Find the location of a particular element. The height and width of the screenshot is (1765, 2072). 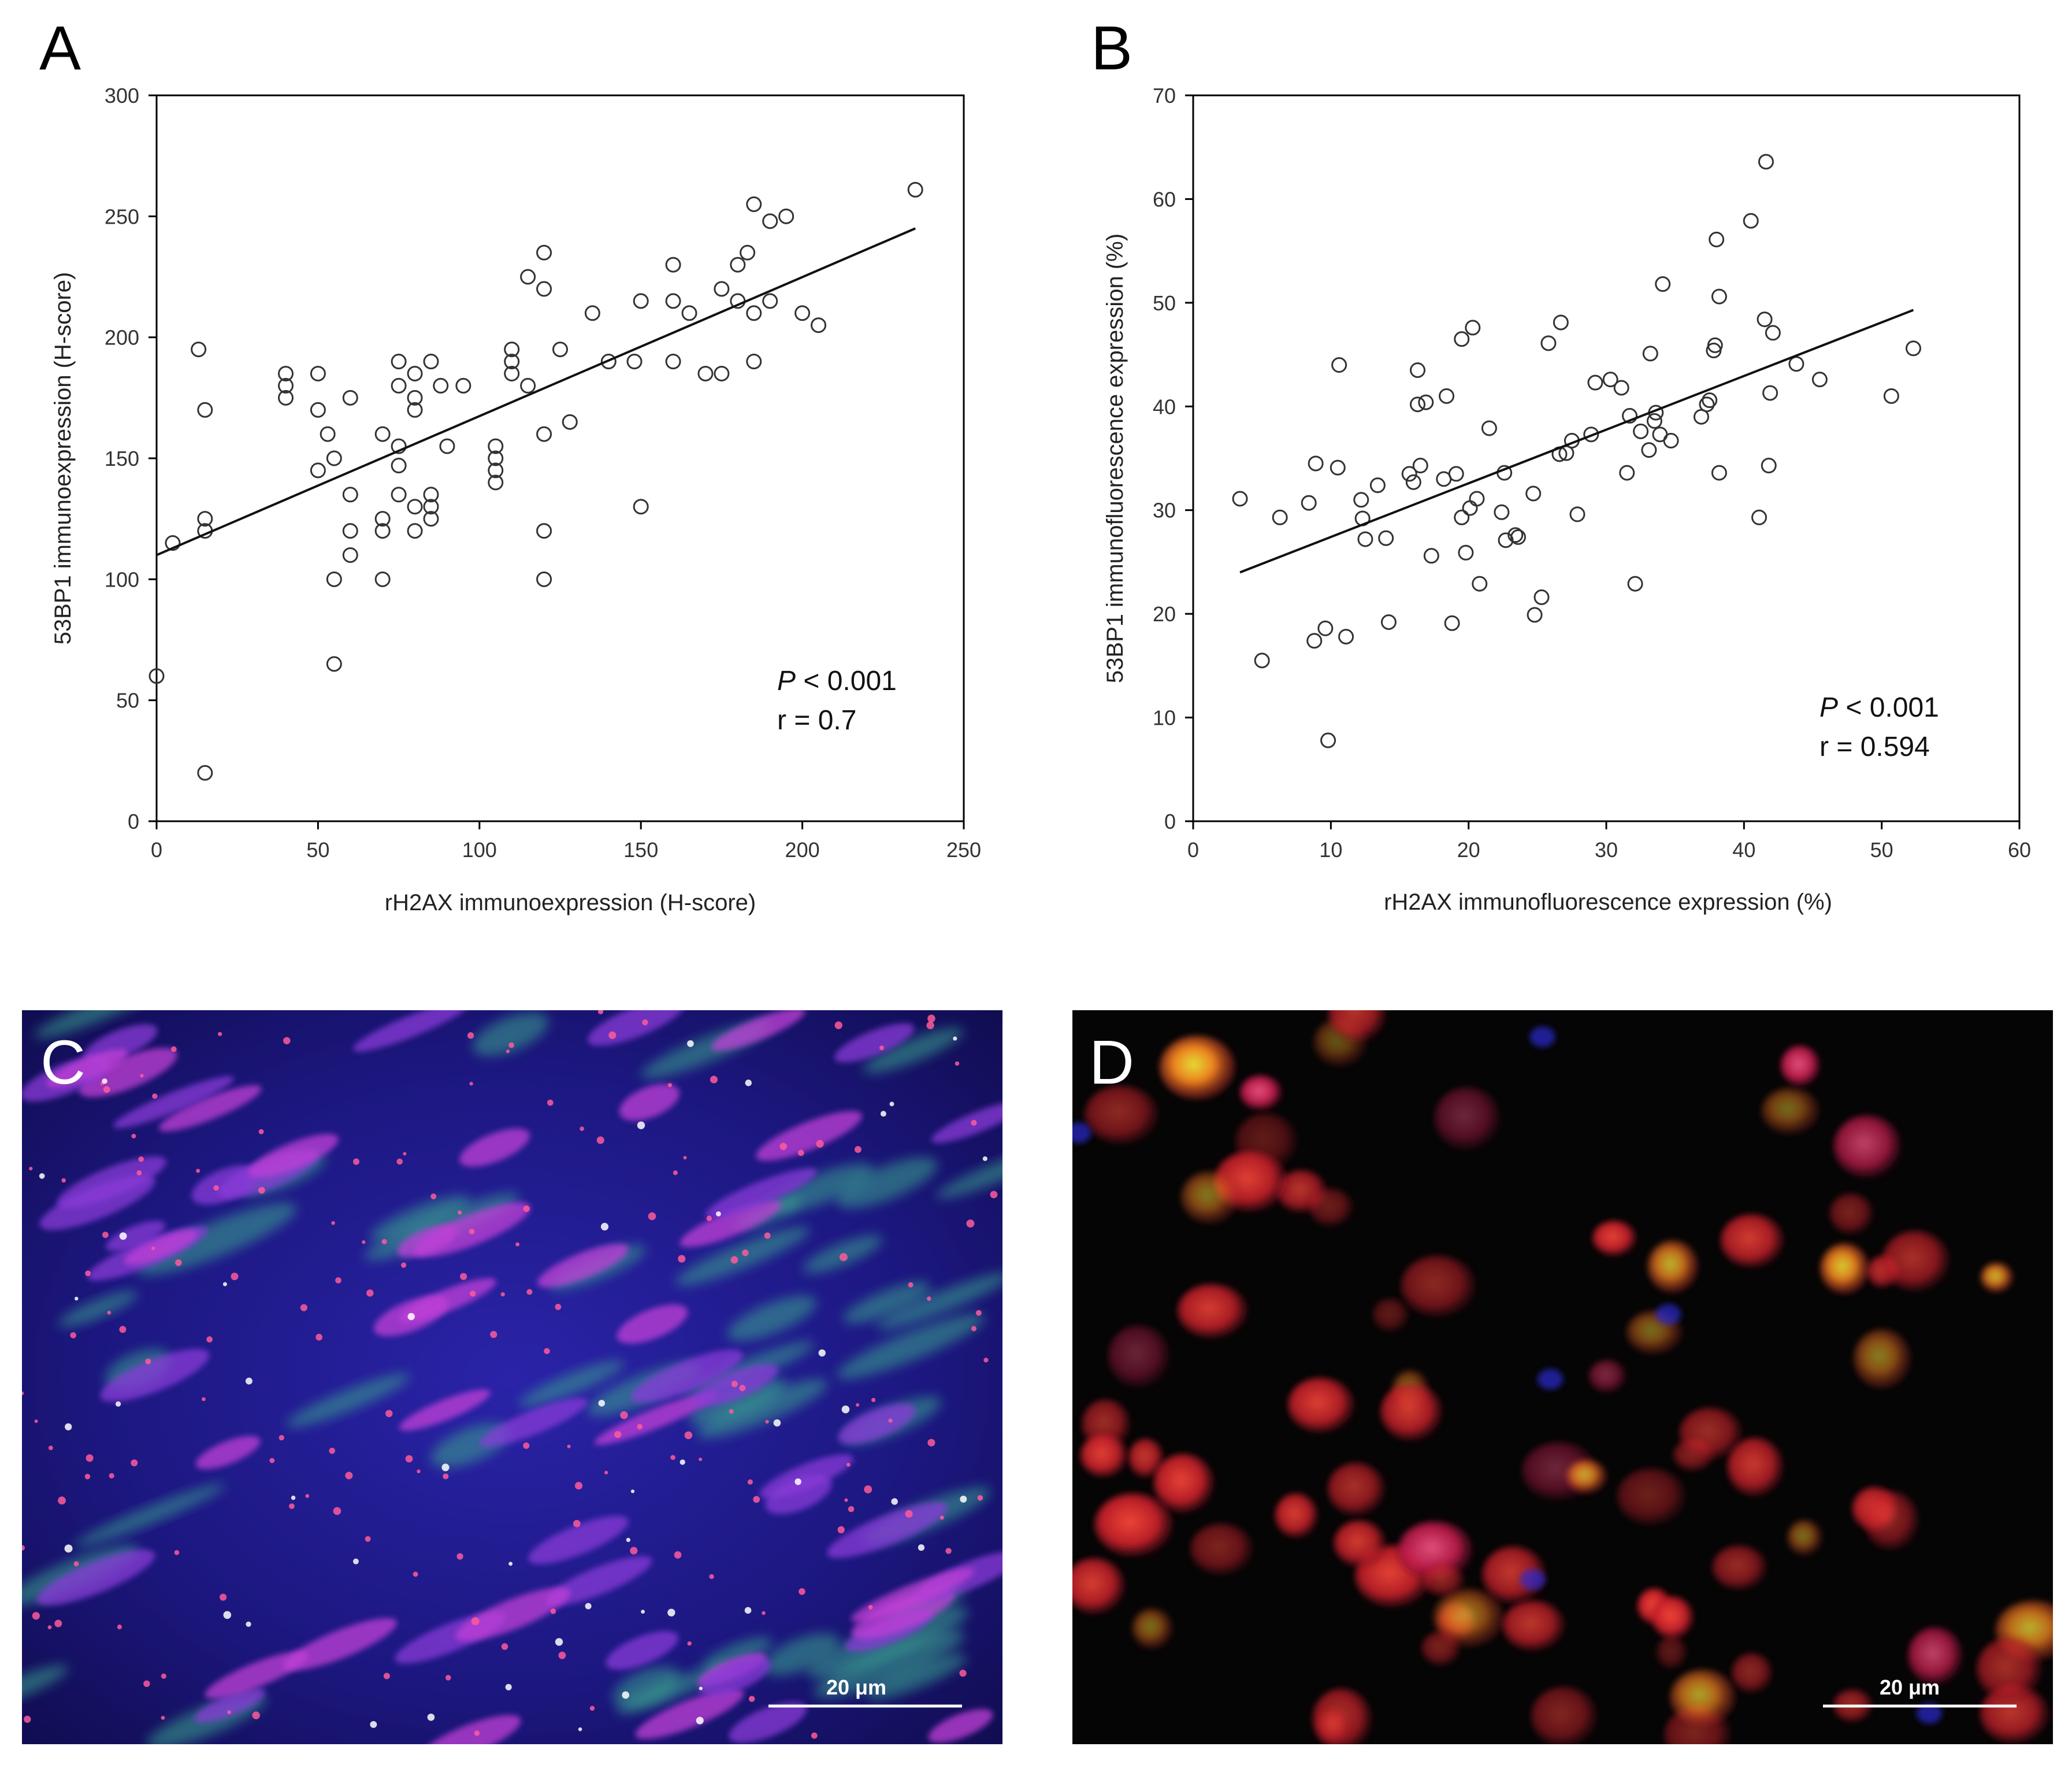

micrograph-c-scale-bar-label: 20 μm is located at coordinates (856, 1687).